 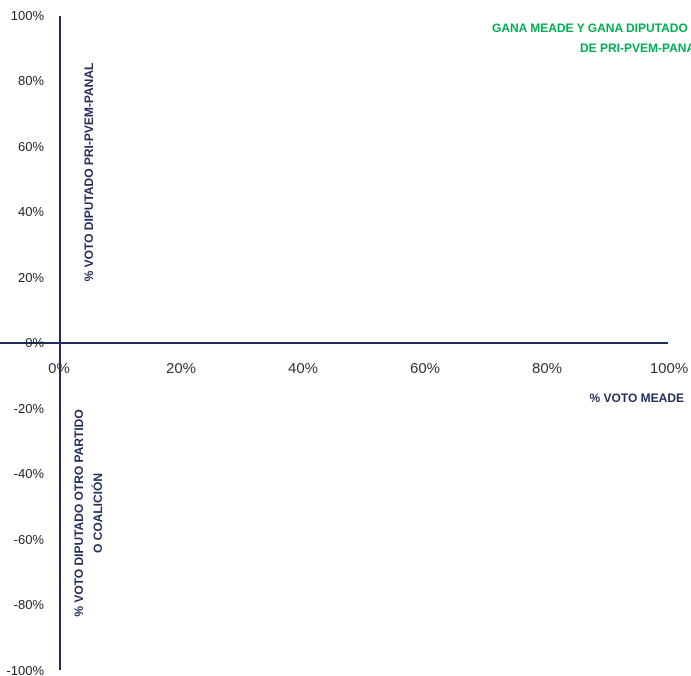 What do you see at coordinates (635, 48) in the screenshot?
I see `quadrant-label-line2: DE PRI-PVEM-PANAL` at bounding box center [635, 48].